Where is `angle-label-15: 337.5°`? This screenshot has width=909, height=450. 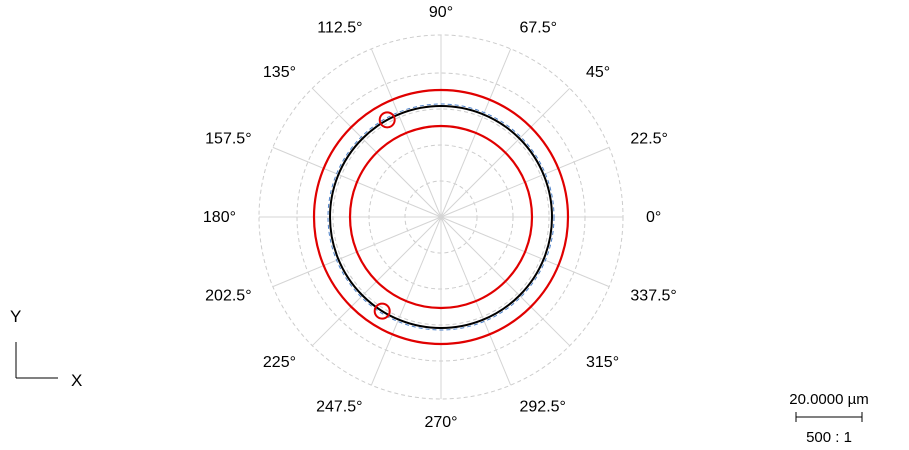
angle-label-15: 337.5° is located at coordinates (653, 296).